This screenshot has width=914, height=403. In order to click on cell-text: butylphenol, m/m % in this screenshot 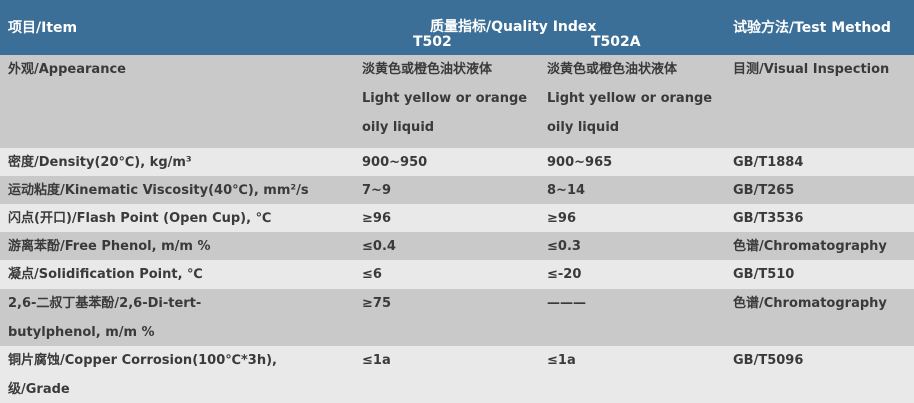, I will do `click(81, 332)`.